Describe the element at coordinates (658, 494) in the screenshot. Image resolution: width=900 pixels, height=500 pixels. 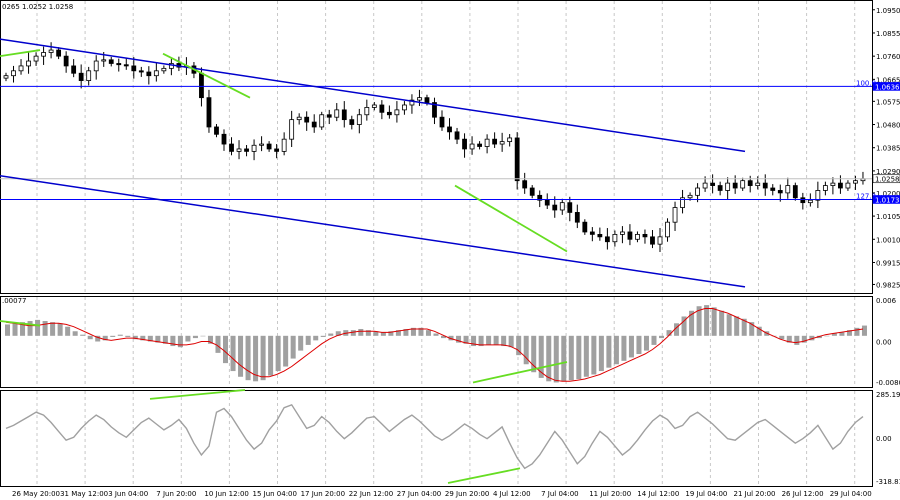
I see `x-tick-label: 14 Jul 12:00` at that location.